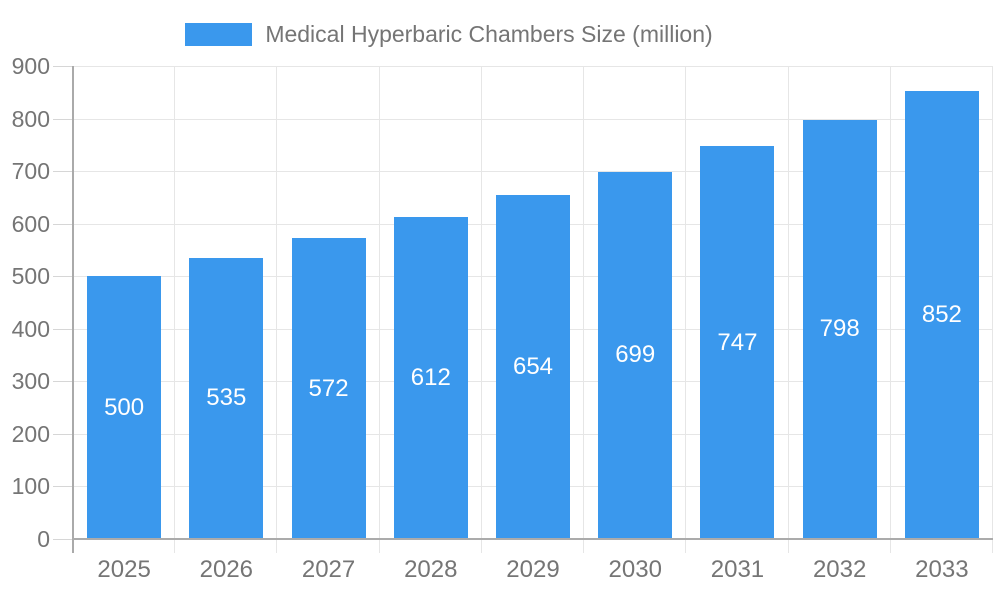  I want to click on bar-value-label: 612, so click(430, 378).